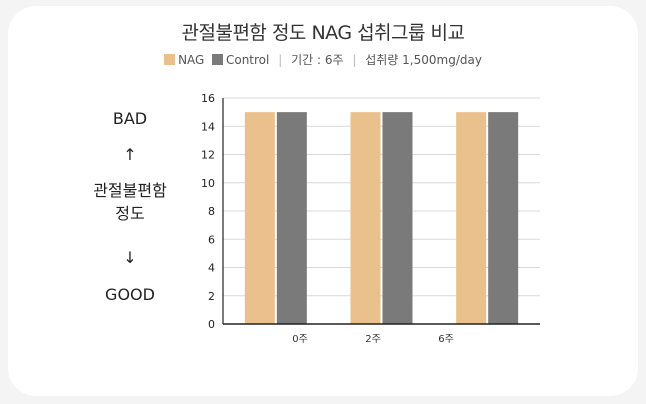 This screenshot has height=404, width=646. What do you see at coordinates (208, 126) in the screenshot?
I see `y-tick-label: 14` at bounding box center [208, 126].